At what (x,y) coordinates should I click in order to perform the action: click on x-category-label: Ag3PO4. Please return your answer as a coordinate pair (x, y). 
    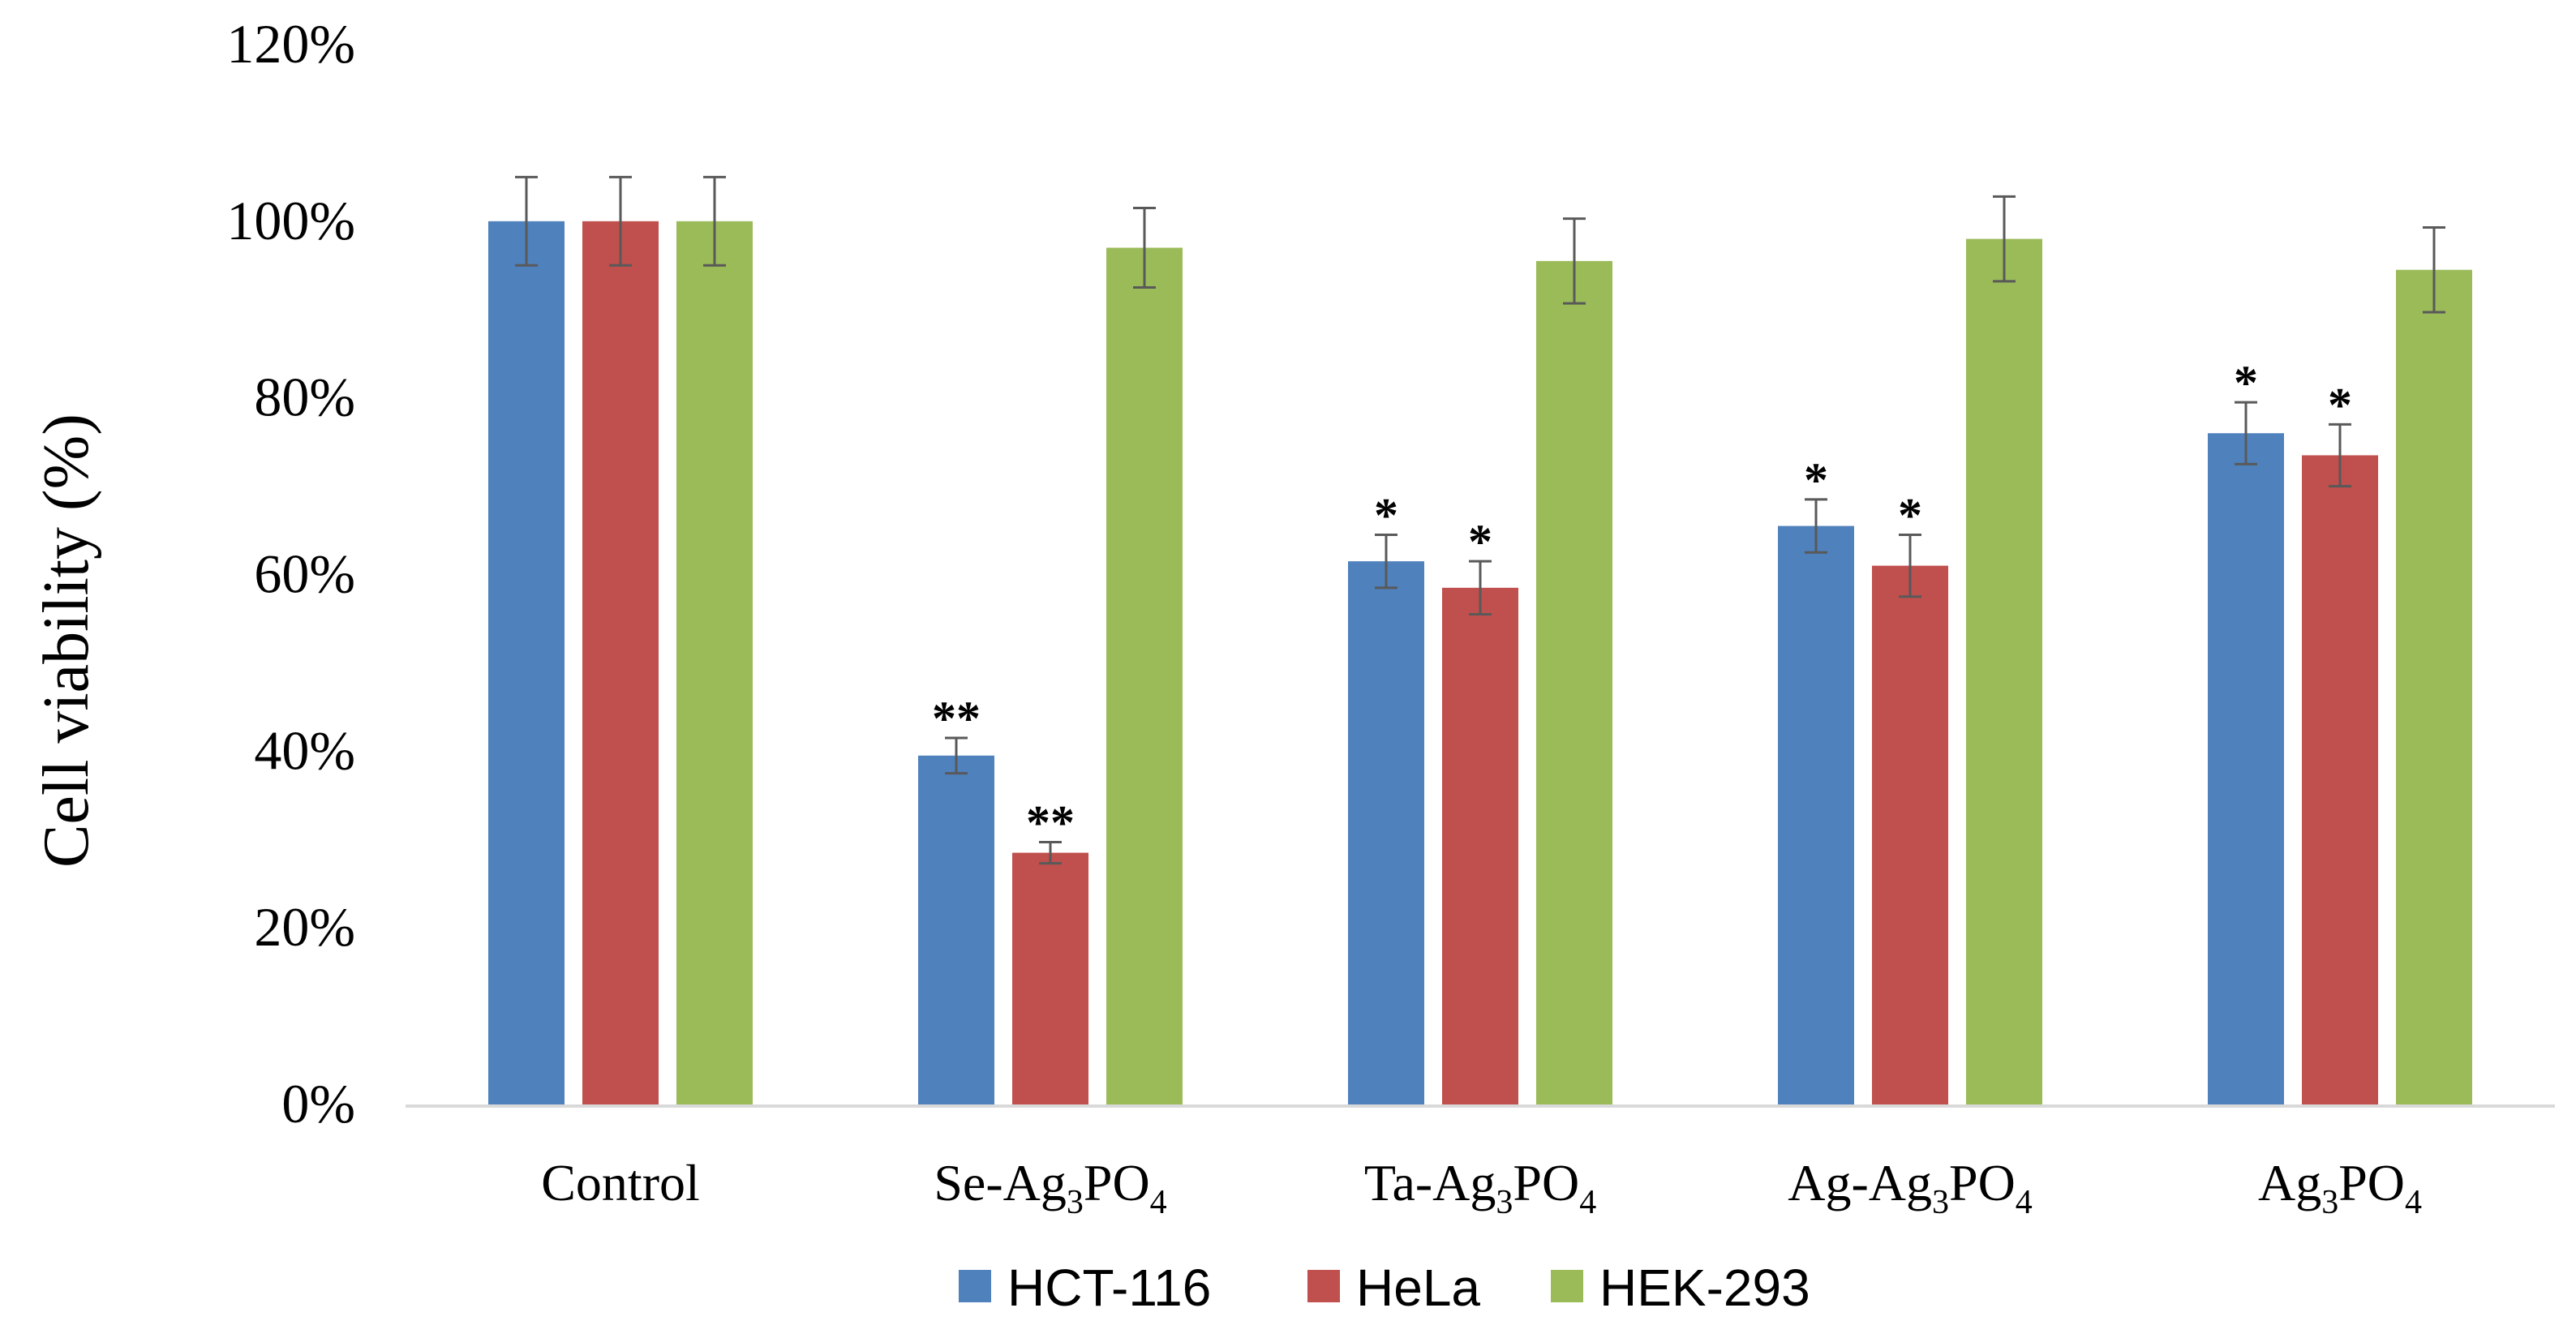
    Looking at the image, I should click on (2340, 1187).